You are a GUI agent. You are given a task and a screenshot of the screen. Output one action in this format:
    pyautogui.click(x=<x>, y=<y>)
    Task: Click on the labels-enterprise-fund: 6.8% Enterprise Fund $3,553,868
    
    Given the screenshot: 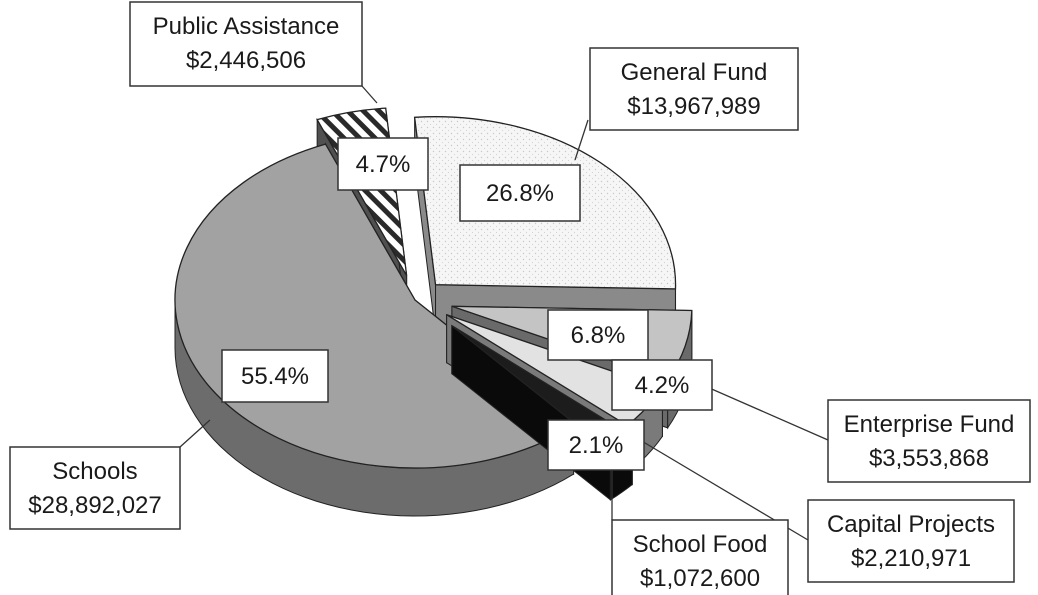 What is the action you would take?
    pyautogui.click(x=789, y=396)
    